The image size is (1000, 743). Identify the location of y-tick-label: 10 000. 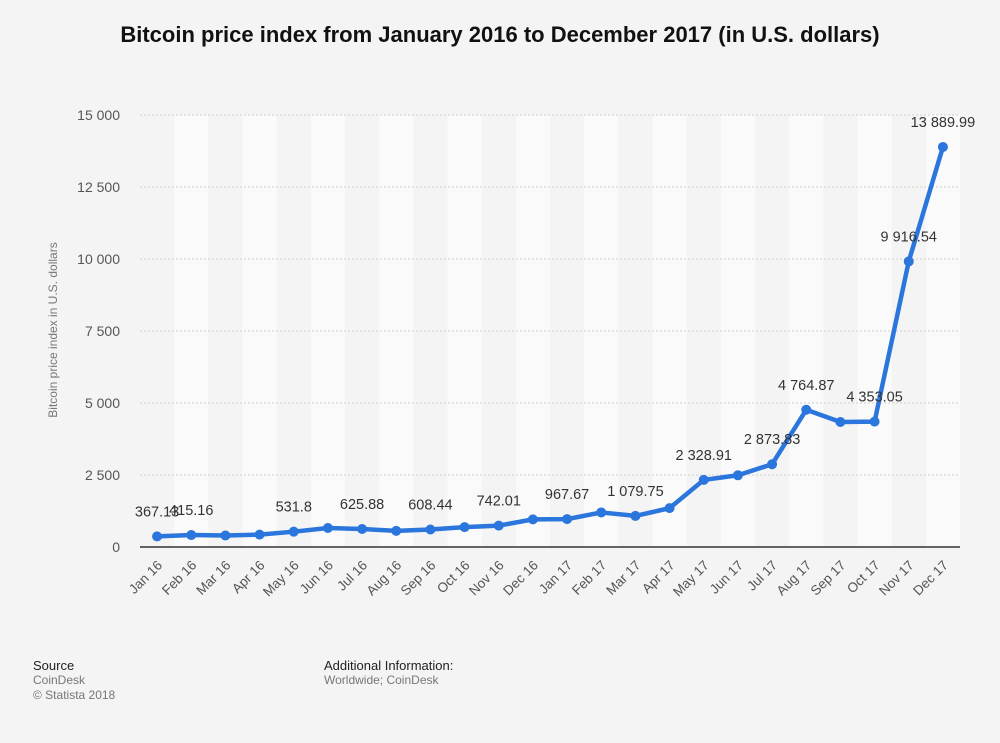
(98, 259).